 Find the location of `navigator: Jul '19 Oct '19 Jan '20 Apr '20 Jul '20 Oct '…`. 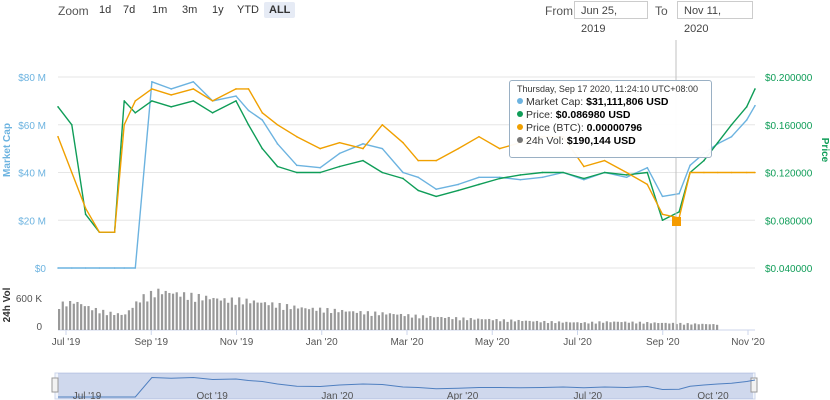

navigator: Jul '19 Oct '19 Jan '20 Apr '20 Jul '20 Oct '… is located at coordinates (404, 386).